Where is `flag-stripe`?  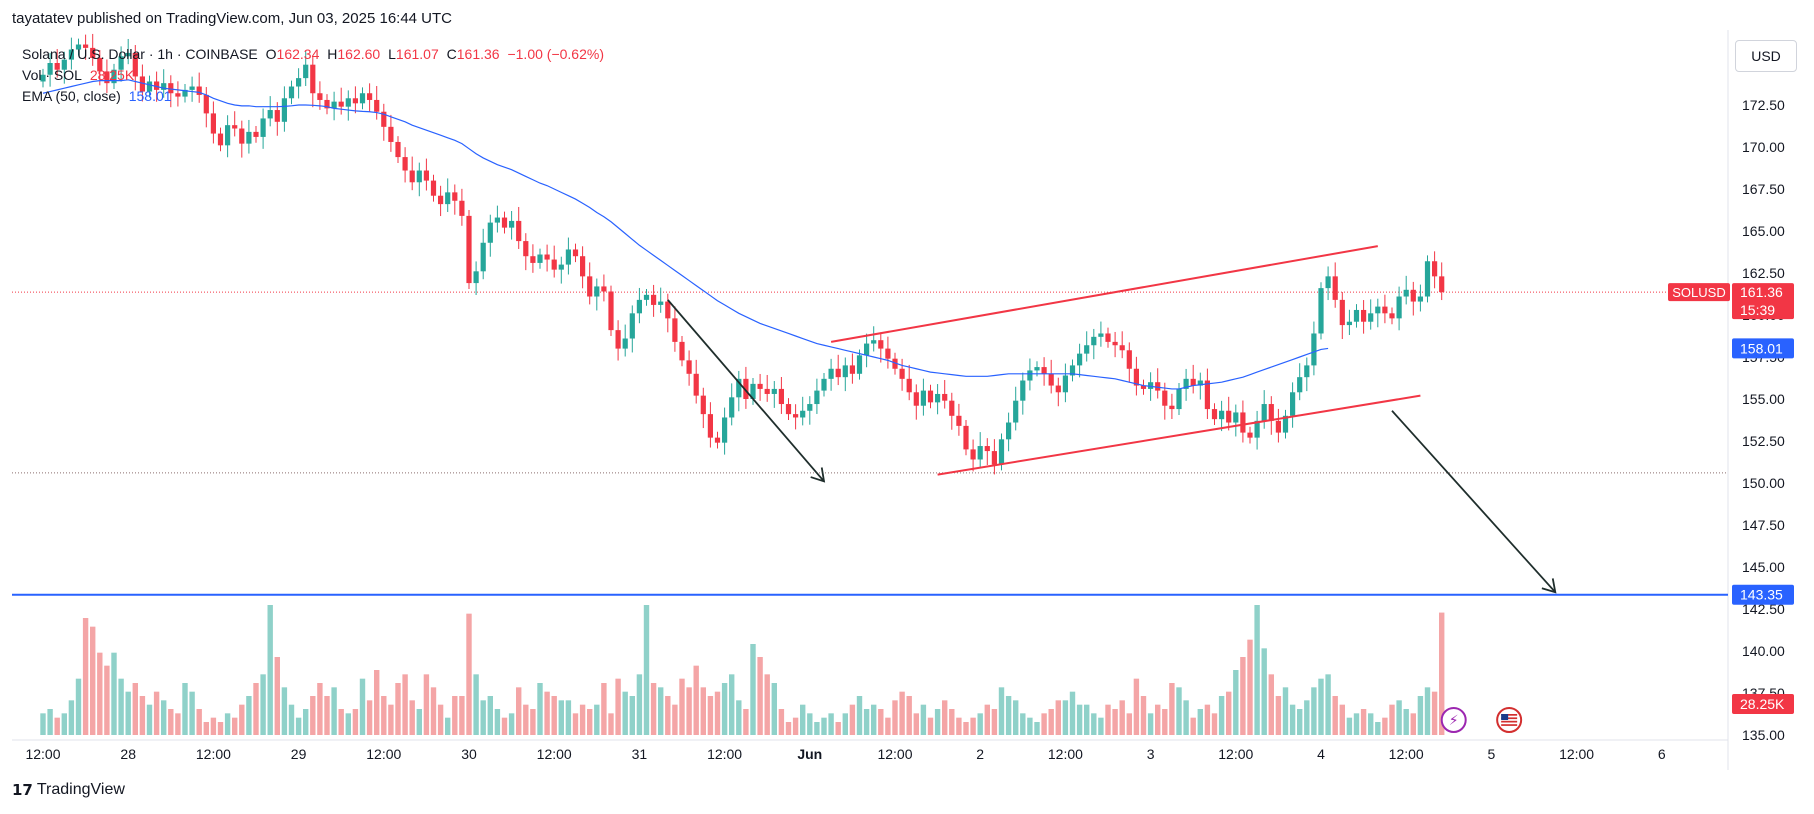
flag-stripe is located at coordinates (1509, 725).